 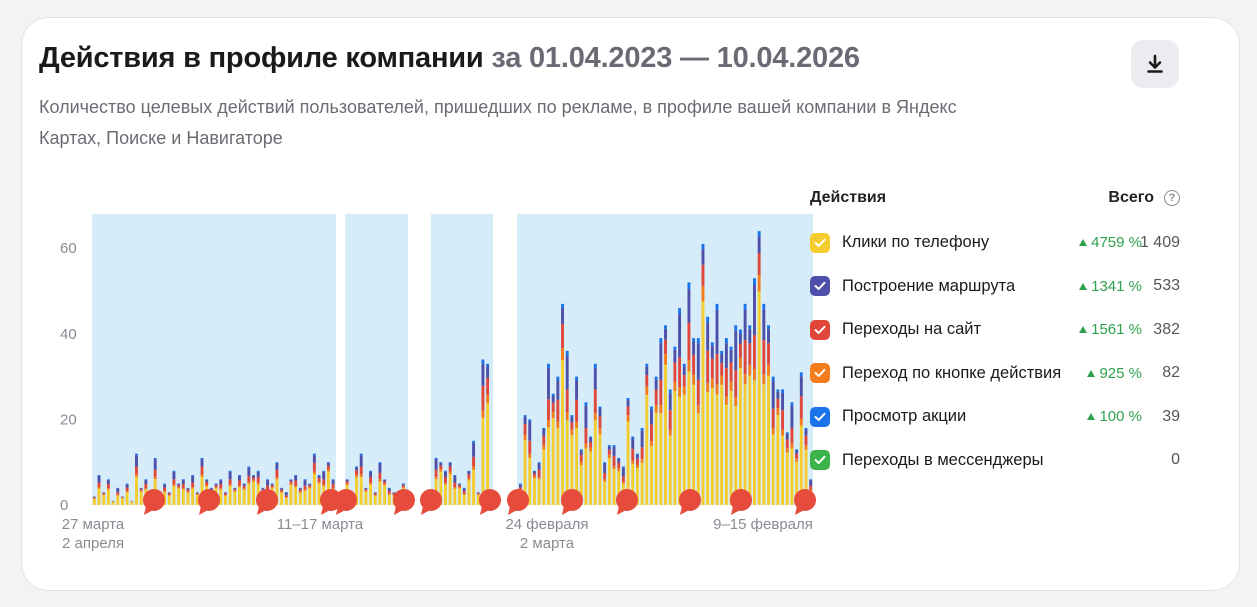 What do you see at coordinates (1172, 198) in the screenshot?
I see `help-circle-icon: ?` at bounding box center [1172, 198].